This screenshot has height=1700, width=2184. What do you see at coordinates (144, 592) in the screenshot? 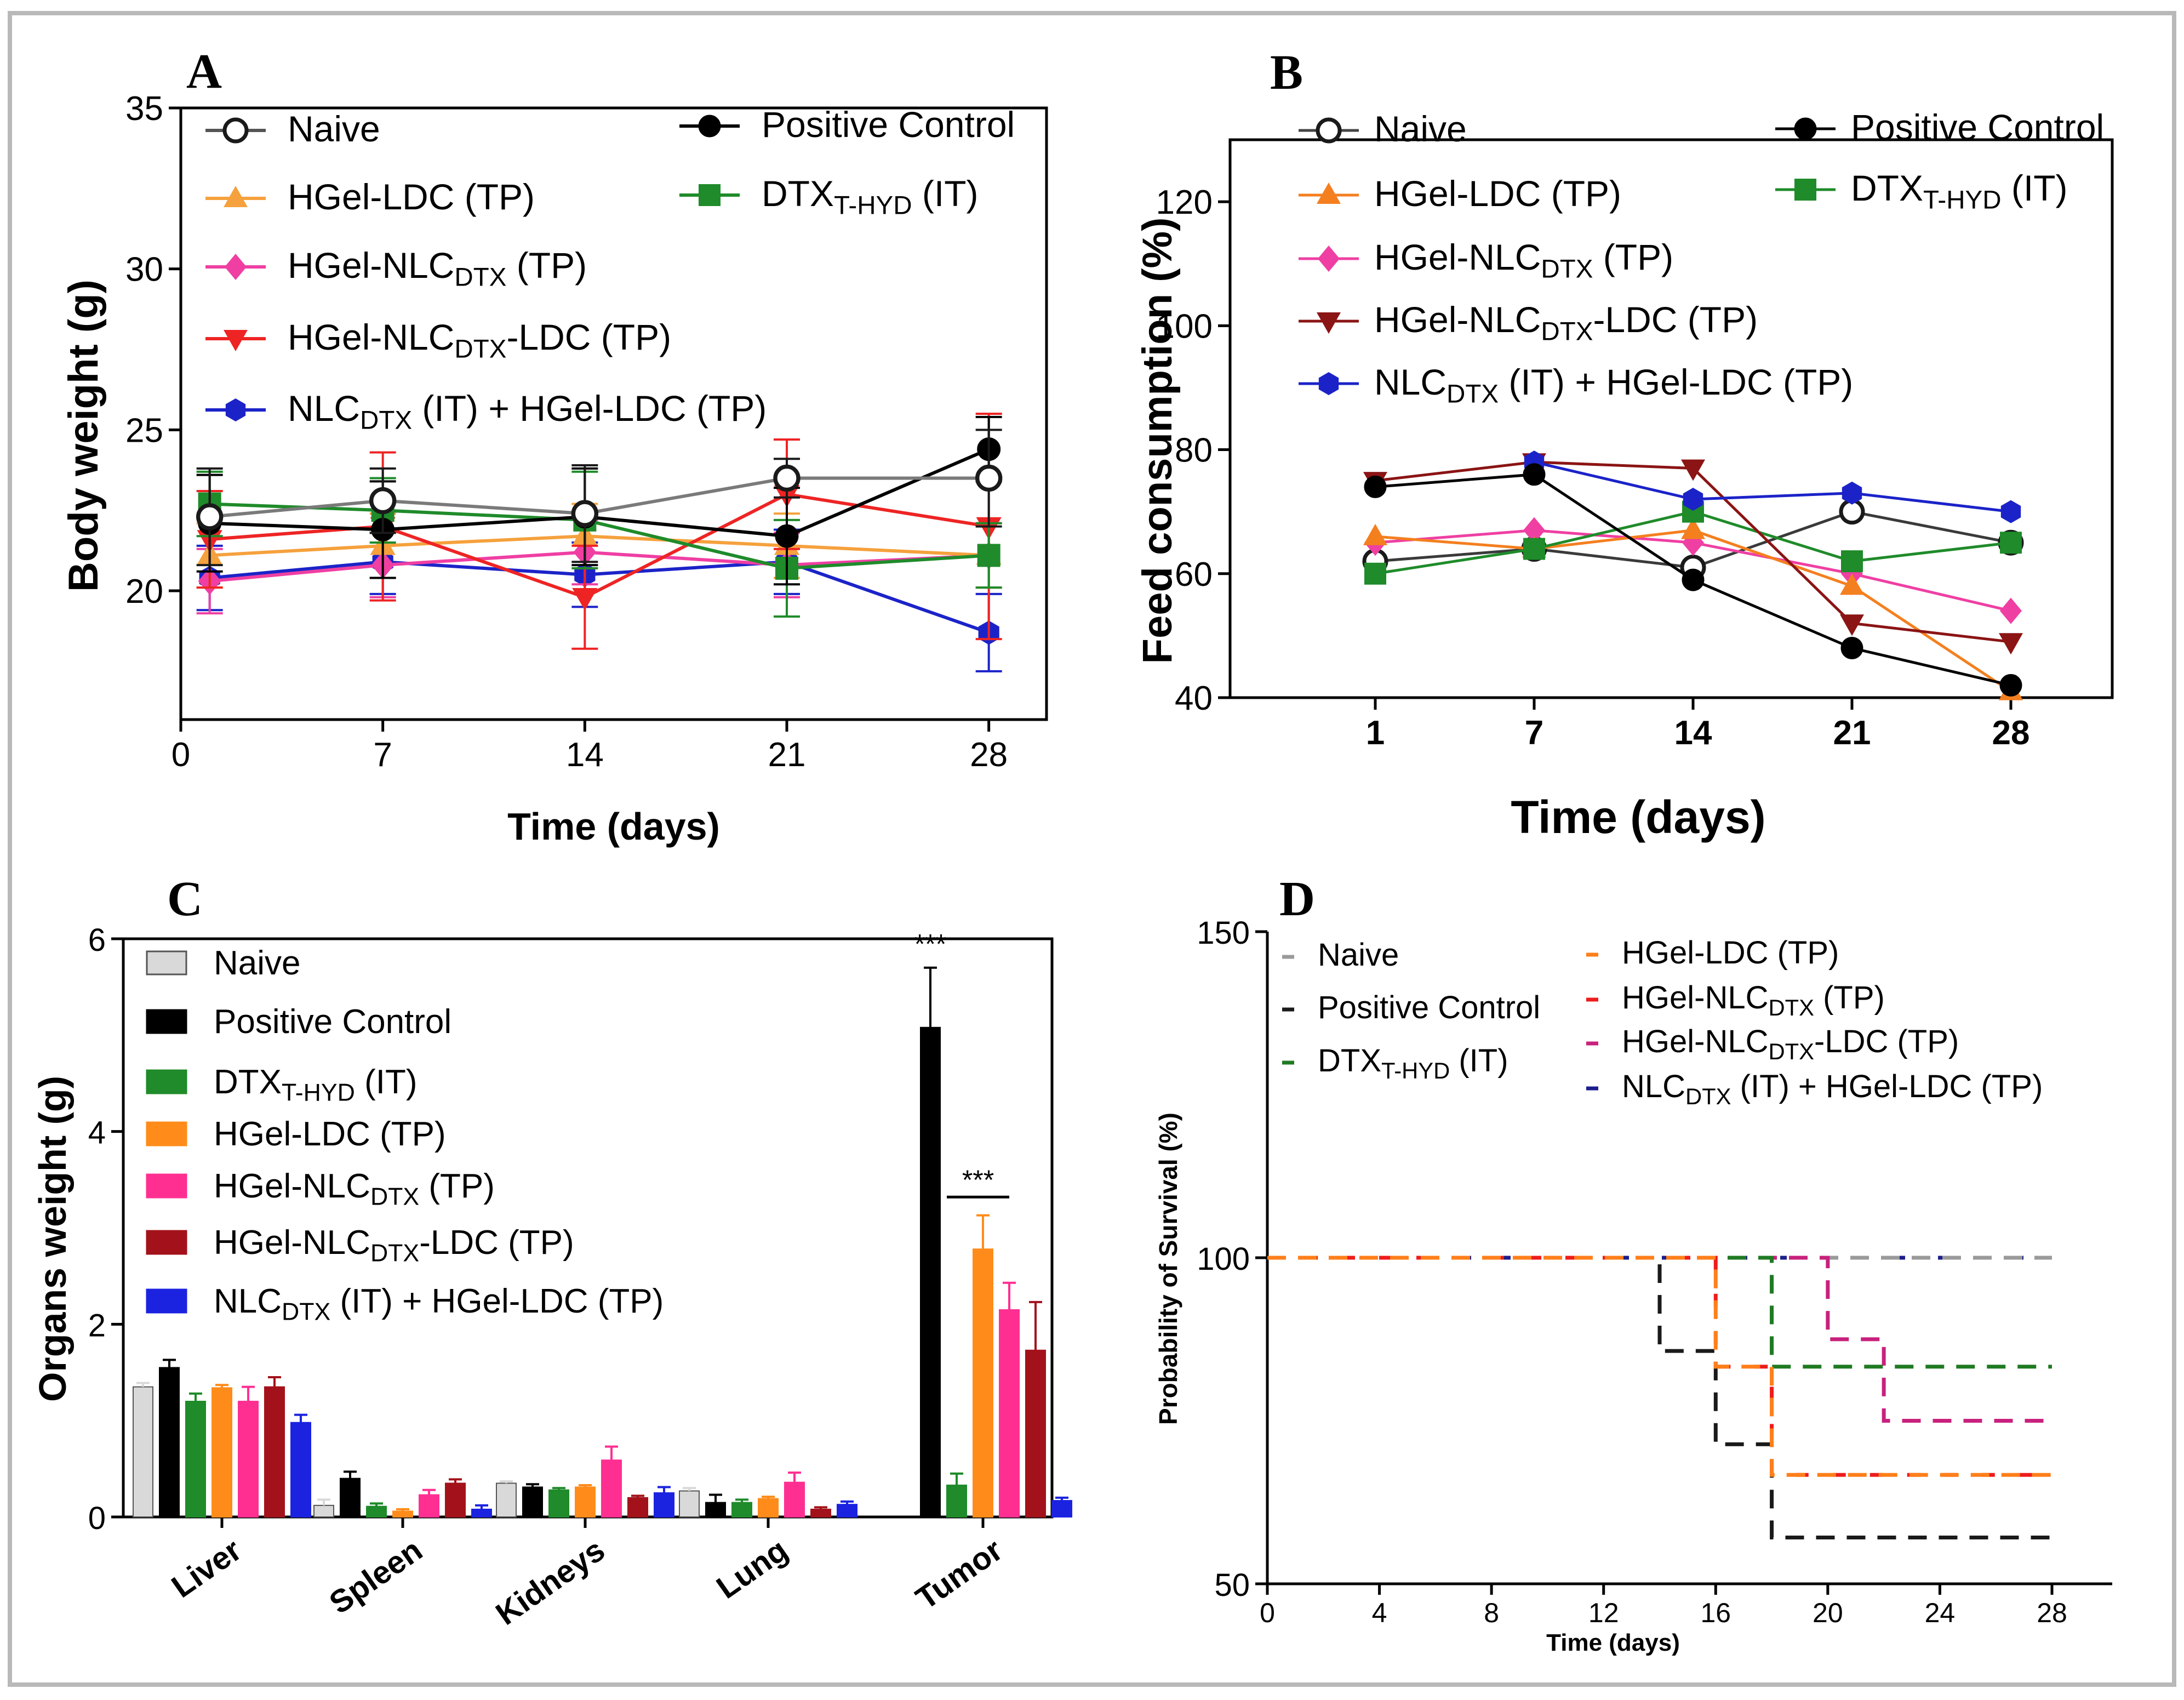
I see `y-tick-label: 20` at bounding box center [144, 592].